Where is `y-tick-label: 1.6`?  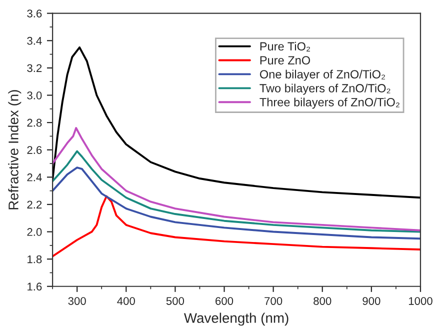 y-tick-label: 1.6 is located at coordinates (35, 286).